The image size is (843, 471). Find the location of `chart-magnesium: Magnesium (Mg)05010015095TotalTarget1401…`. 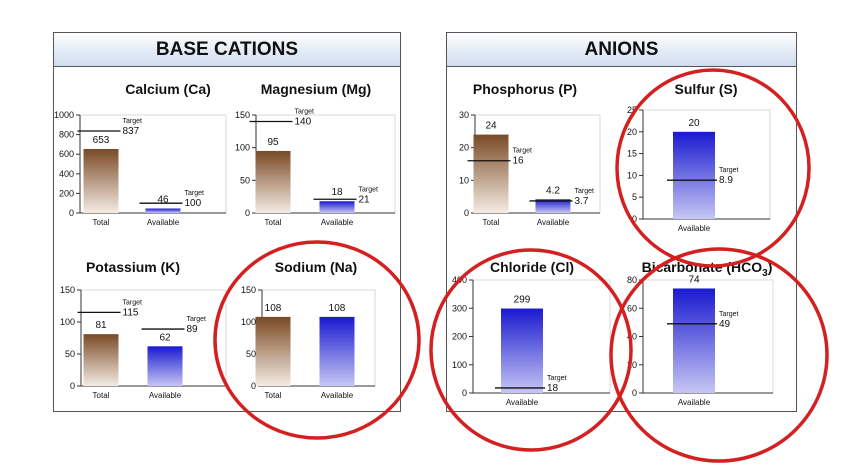

chart-magnesium: Magnesium (Mg)05010015095TotalTarget1401… is located at coordinates (315, 154).